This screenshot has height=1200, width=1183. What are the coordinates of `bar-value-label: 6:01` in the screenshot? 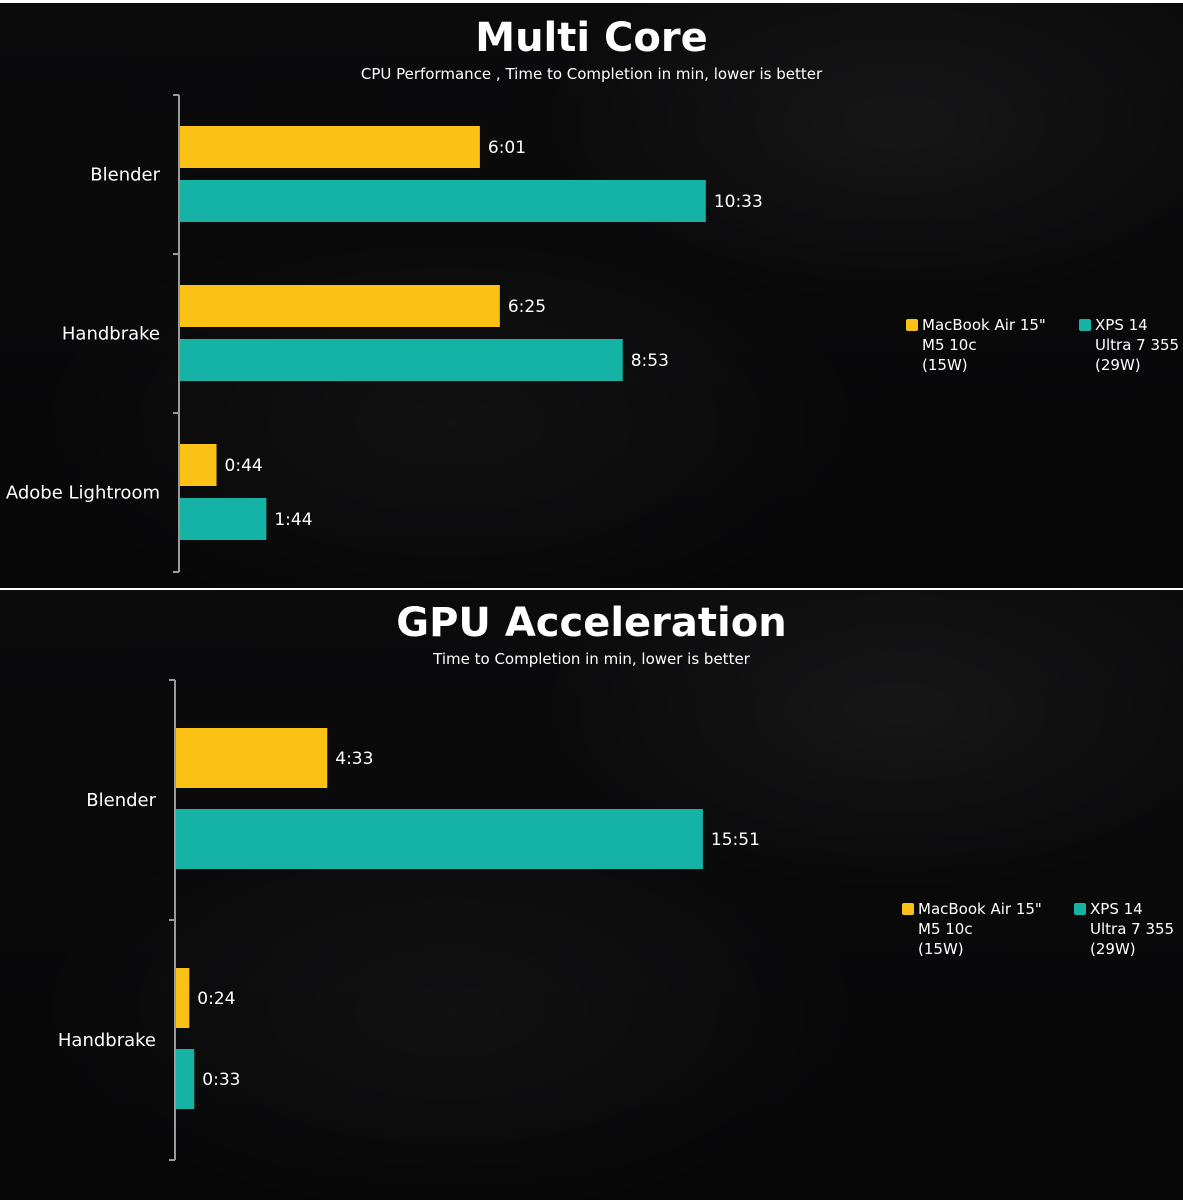 It's located at (507, 148).